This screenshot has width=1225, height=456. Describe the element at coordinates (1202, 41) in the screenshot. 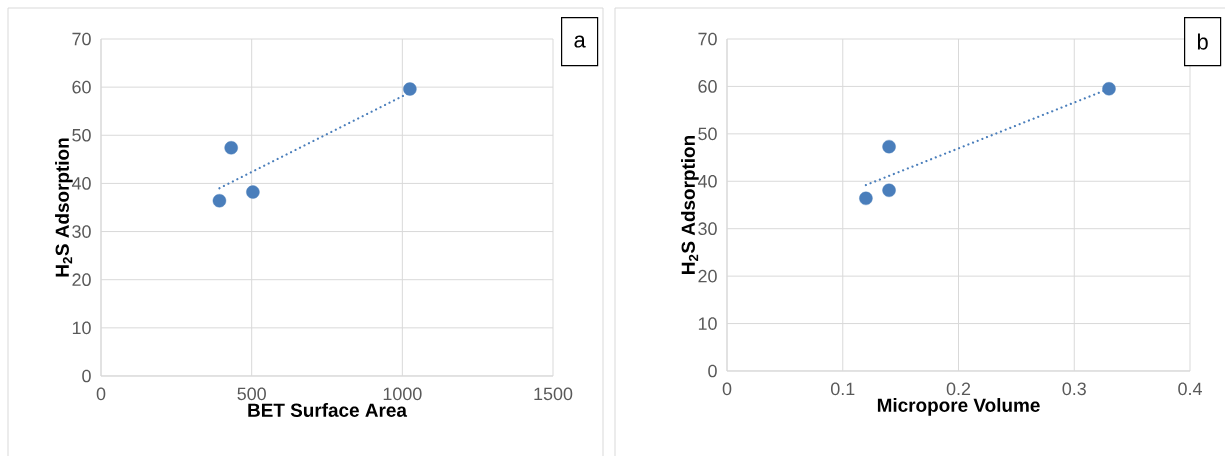

I see `text: b` at that location.